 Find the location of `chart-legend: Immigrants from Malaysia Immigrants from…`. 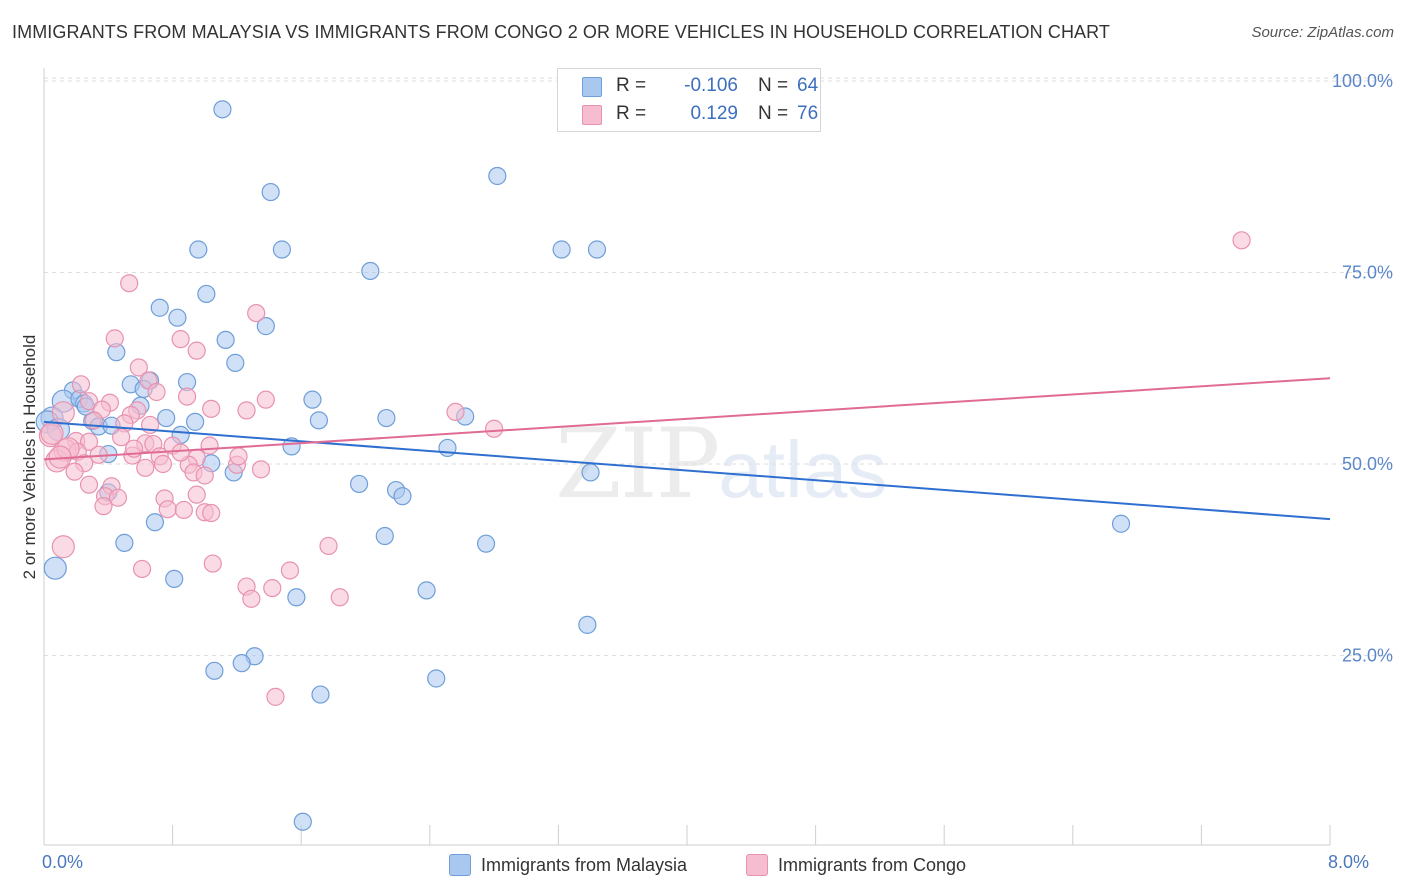

chart-legend: Immigrants from Malaysia Immigrants from… is located at coordinates (703, 865).